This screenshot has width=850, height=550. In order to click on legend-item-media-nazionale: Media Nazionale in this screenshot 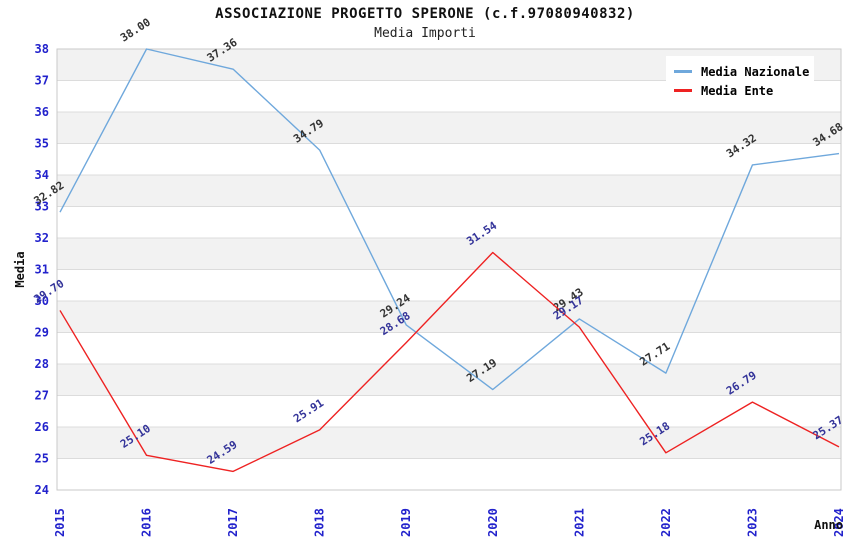, I will do `click(742, 71)`.